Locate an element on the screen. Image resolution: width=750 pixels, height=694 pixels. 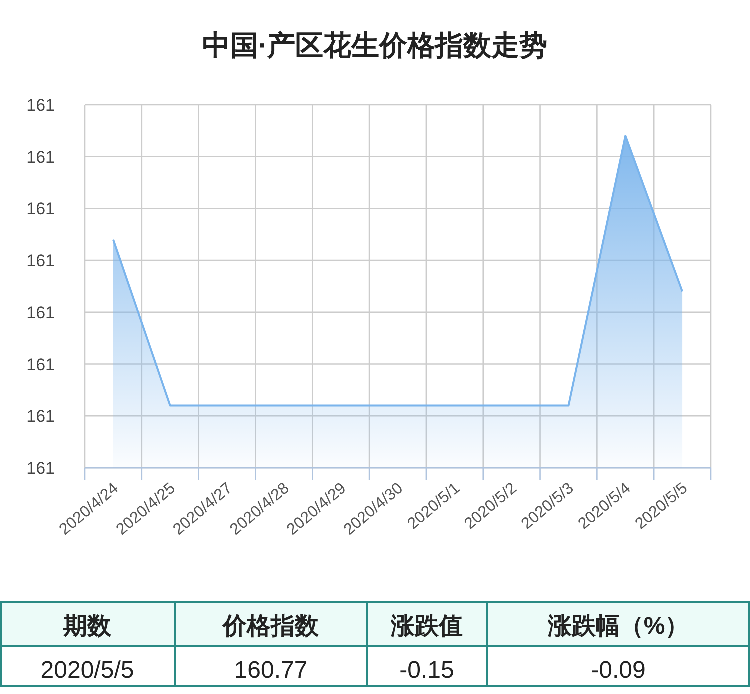
text: 涨跌幅（%） is located at coordinates (618, 626).